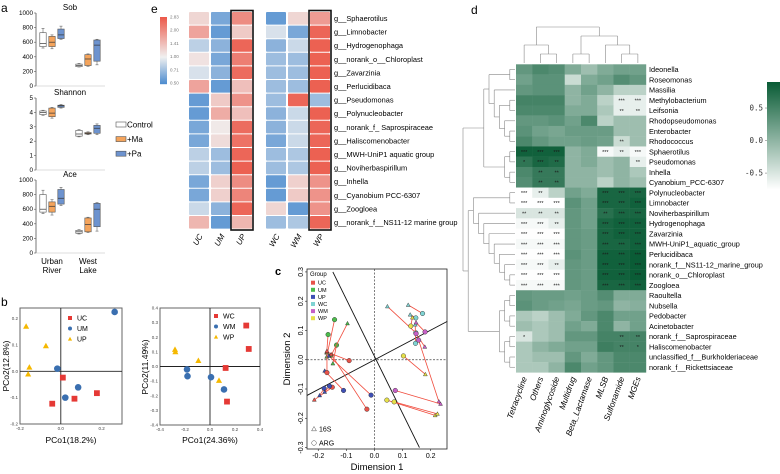 Image resolution: width=780 pixels, height=474 pixels. Describe the element at coordinates (227, 401) in the screenshot. I see `point-wc` at that location.